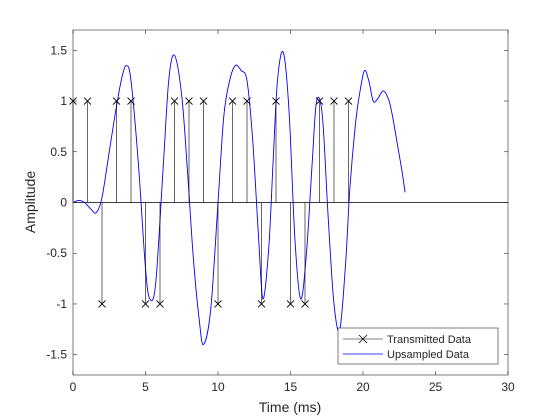  I want to click on y-tick-label: 0, so click(63, 203).